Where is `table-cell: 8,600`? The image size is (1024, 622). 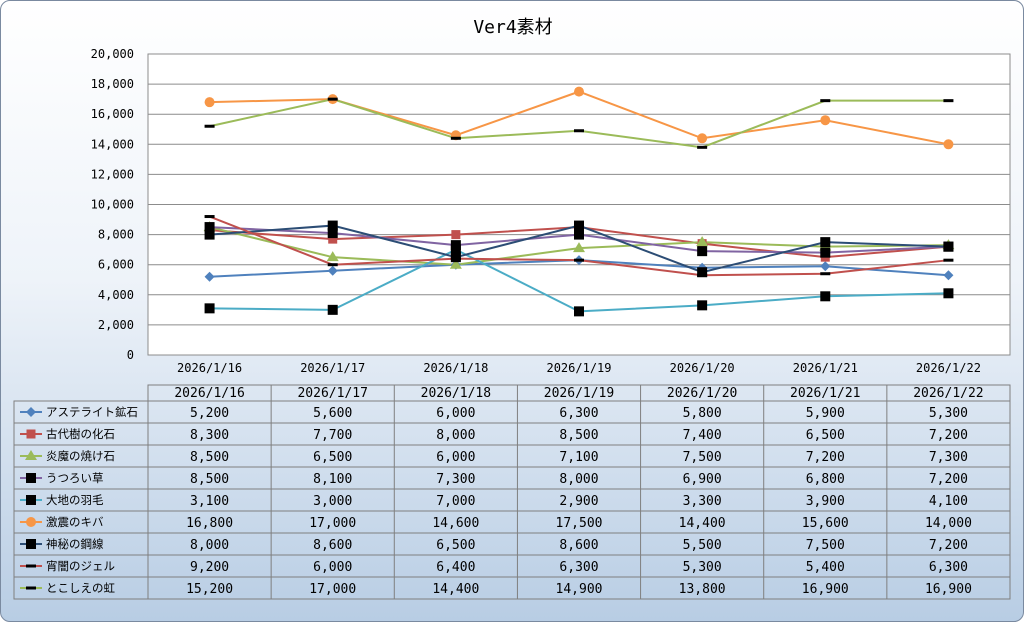 table-cell: 8,600 is located at coordinates (578, 545).